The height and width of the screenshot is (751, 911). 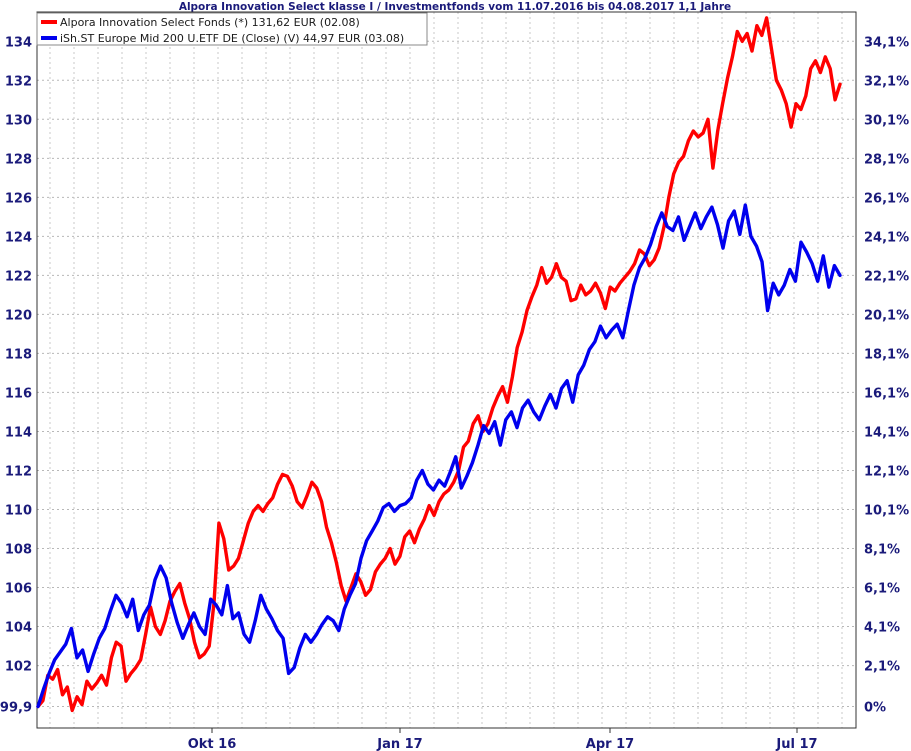 I want to click on right-axis-tick-label: 2,1%, so click(x=882, y=667).